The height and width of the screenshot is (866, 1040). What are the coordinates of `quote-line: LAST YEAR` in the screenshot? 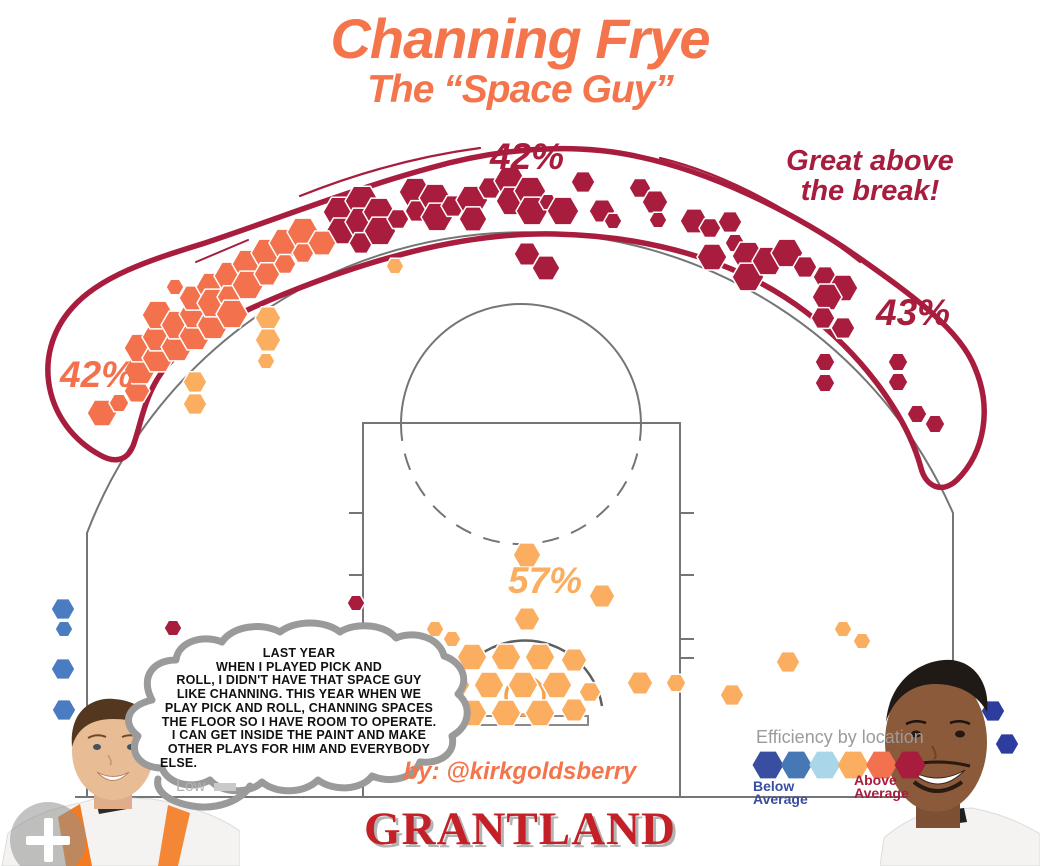 It's located at (299, 653).